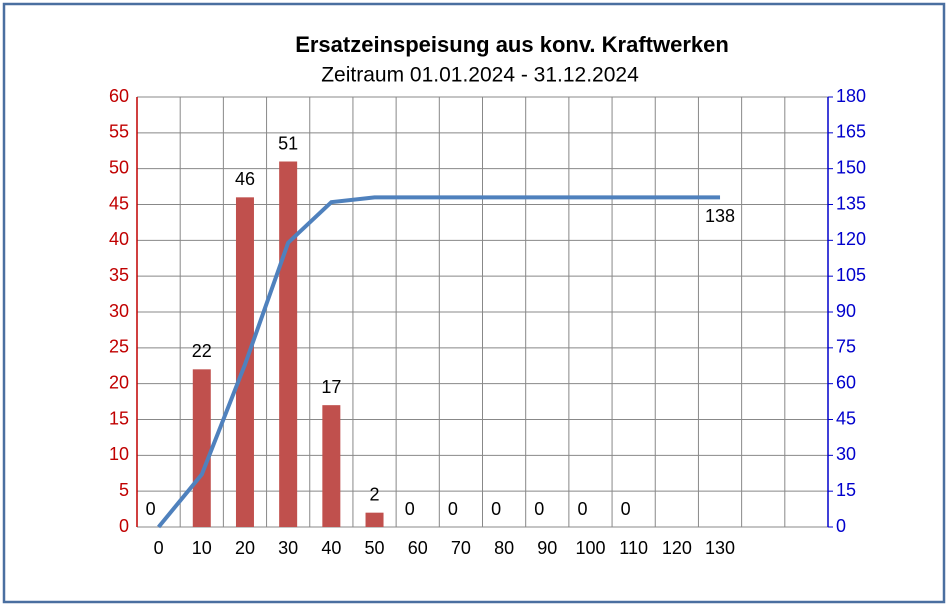  I want to click on y-tick-label: 30, so click(119, 311).